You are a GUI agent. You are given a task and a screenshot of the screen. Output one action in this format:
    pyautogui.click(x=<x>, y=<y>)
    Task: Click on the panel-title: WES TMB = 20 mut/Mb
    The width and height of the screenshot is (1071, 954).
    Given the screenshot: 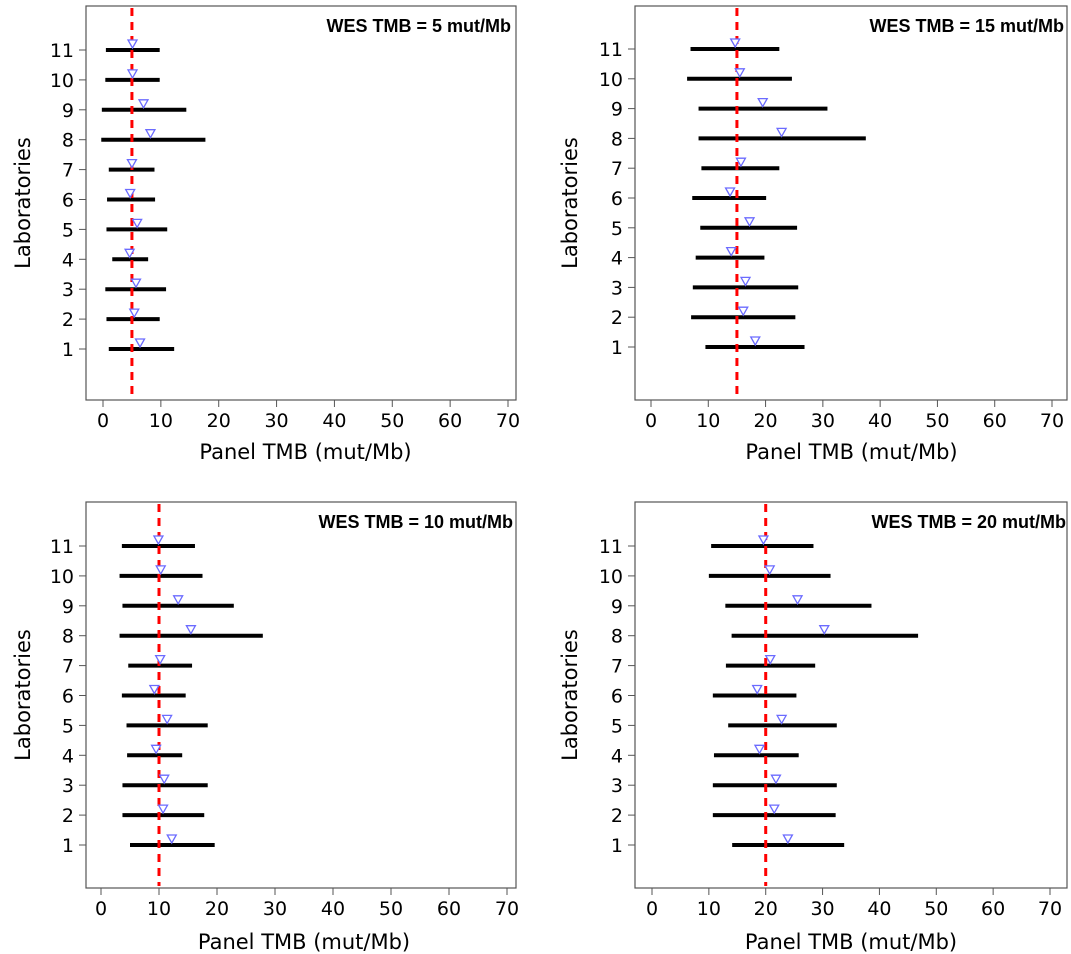 What is the action you would take?
    pyautogui.click(x=968, y=522)
    